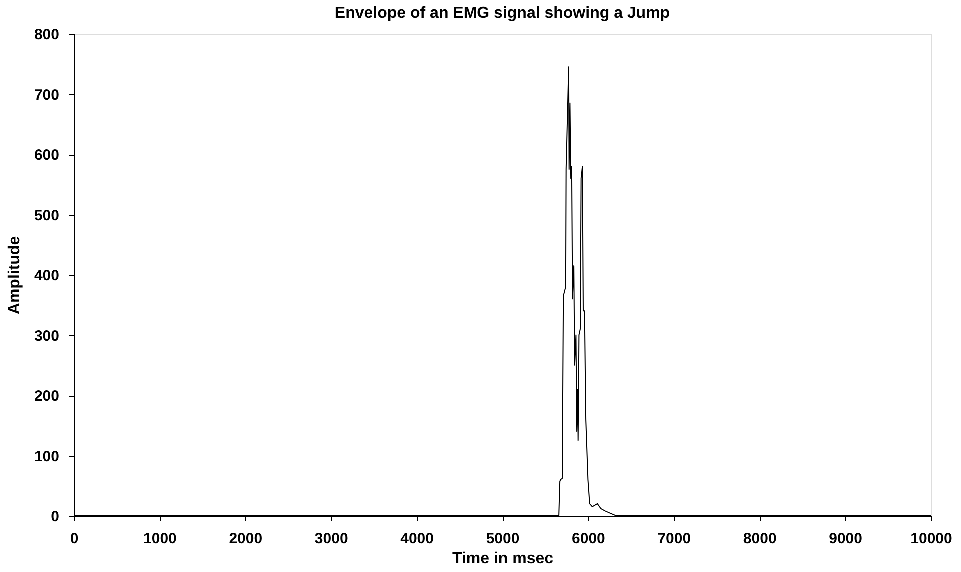  Describe the element at coordinates (74, 539) in the screenshot. I see `x-tick-label: 0` at that location.